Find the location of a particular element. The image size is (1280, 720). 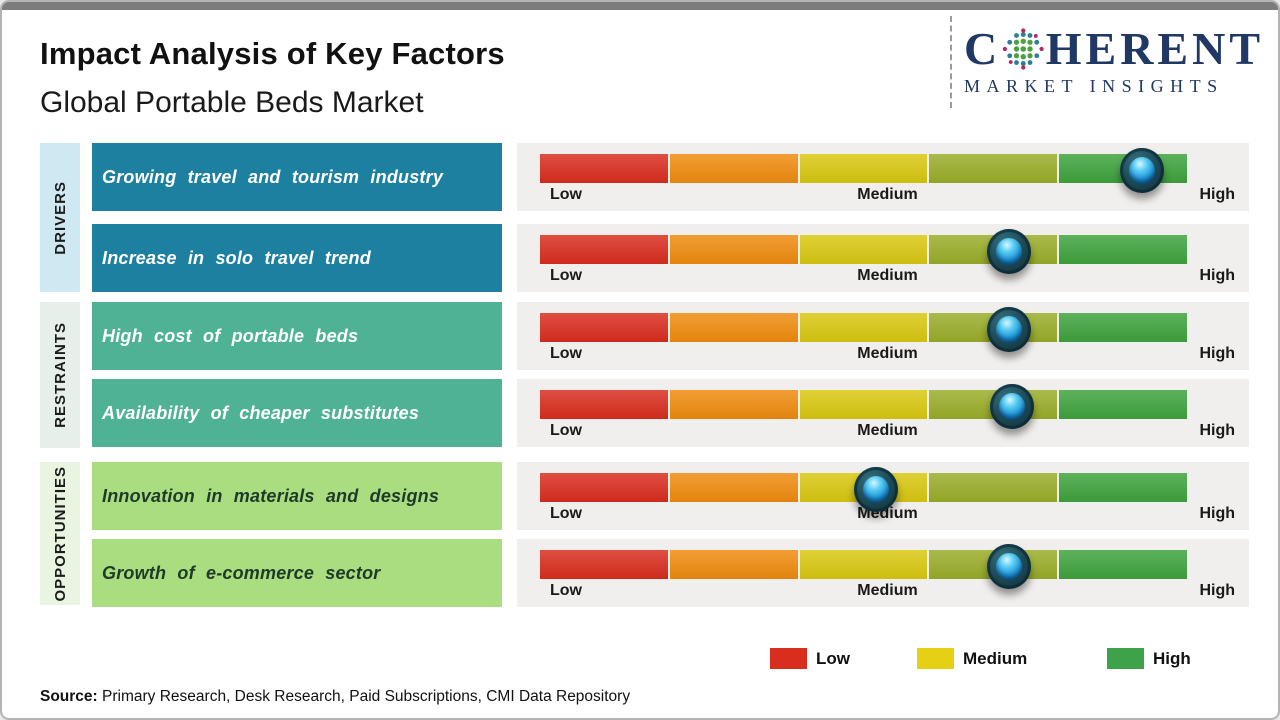

section-strip-restraints: RESTRAINTS is located at coordinates (60, 375).